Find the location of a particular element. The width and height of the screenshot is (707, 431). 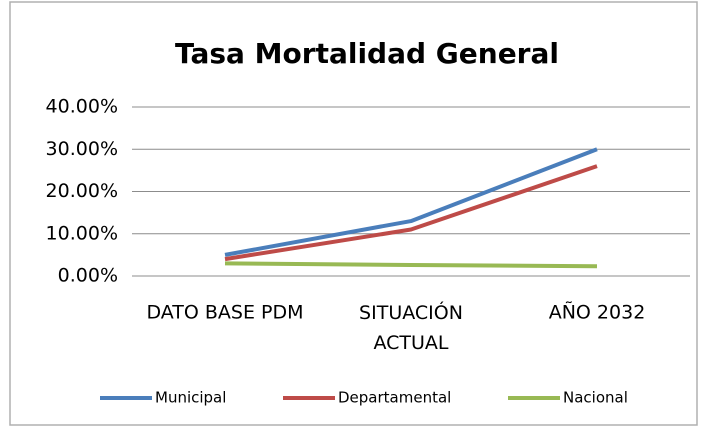

y-tick-label: 0.00% is located at coordinates (88, 276).